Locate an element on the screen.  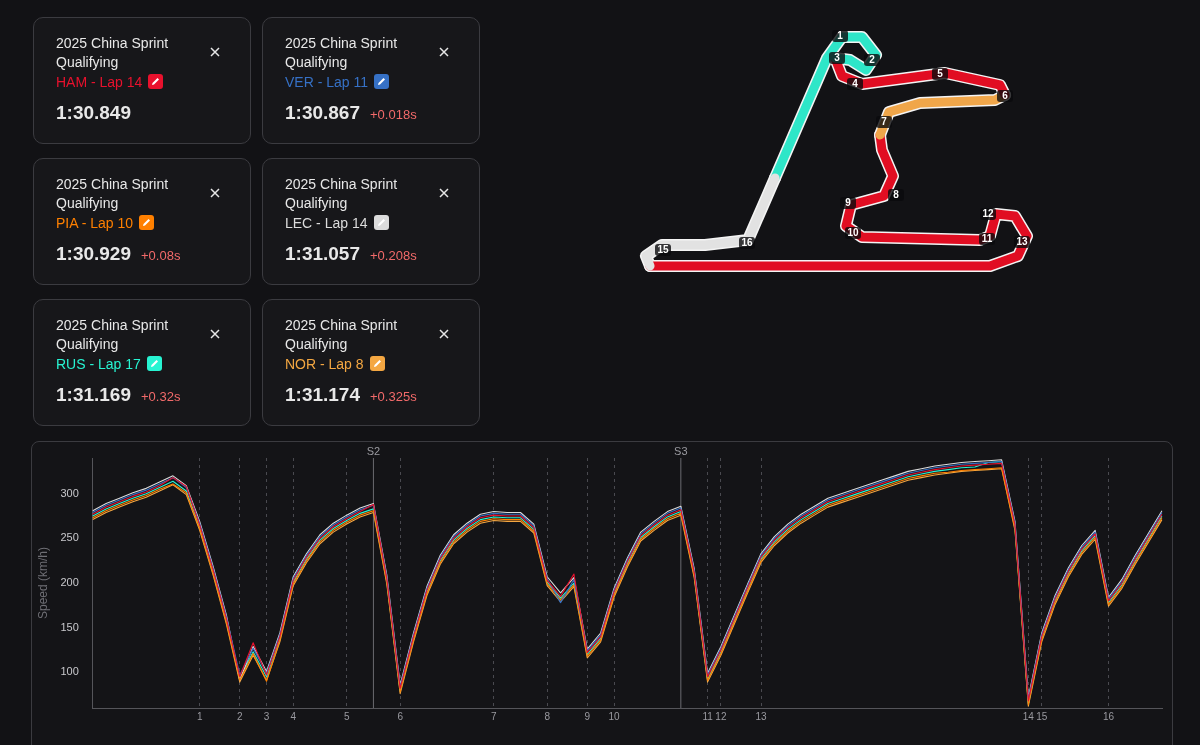
x-tick-label: 2 is located at coordinates (239, 716).